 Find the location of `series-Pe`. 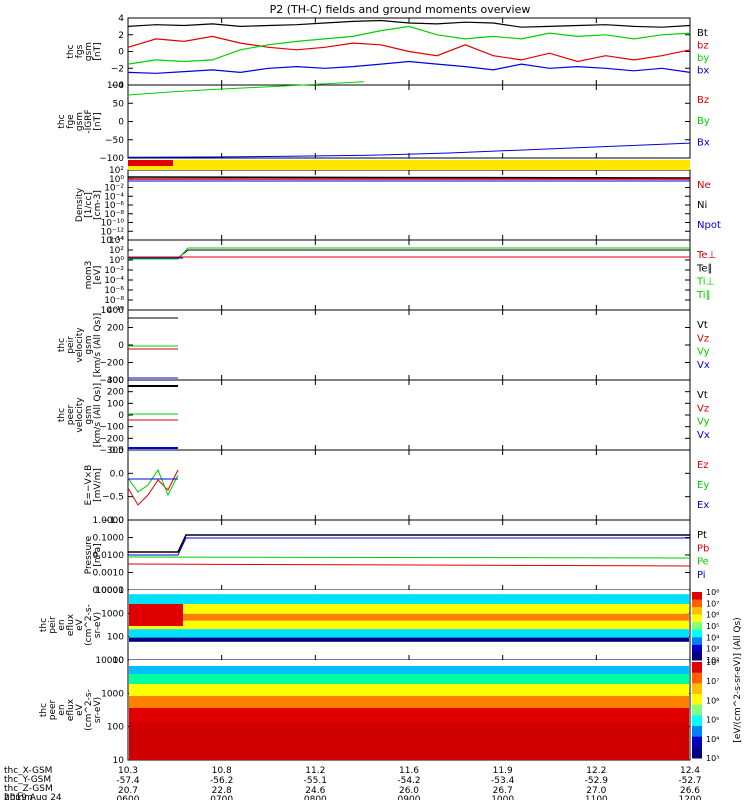

series-Pe is located at coordinates (409, 557).